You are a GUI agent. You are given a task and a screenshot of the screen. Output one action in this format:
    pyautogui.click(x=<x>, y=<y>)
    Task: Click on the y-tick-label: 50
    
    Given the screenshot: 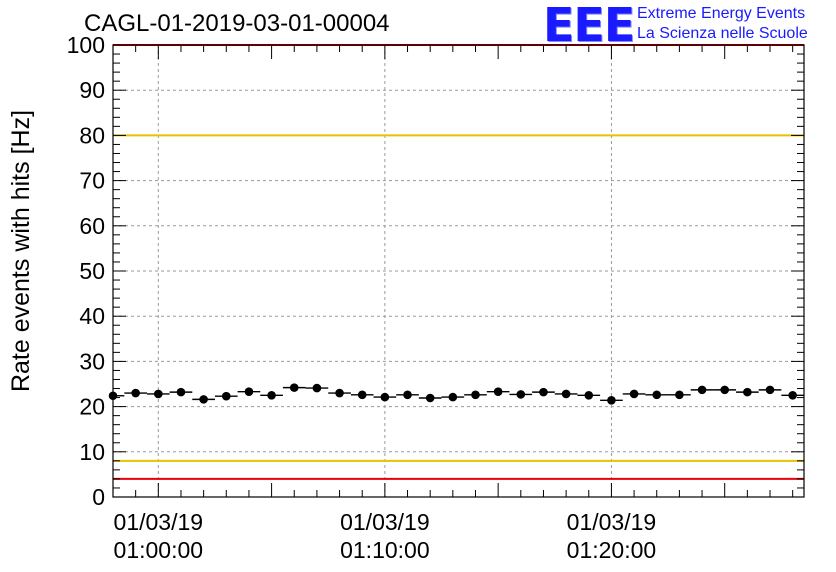 What is the action you would take?
    pyautogui.click(x=92, y=271)
    